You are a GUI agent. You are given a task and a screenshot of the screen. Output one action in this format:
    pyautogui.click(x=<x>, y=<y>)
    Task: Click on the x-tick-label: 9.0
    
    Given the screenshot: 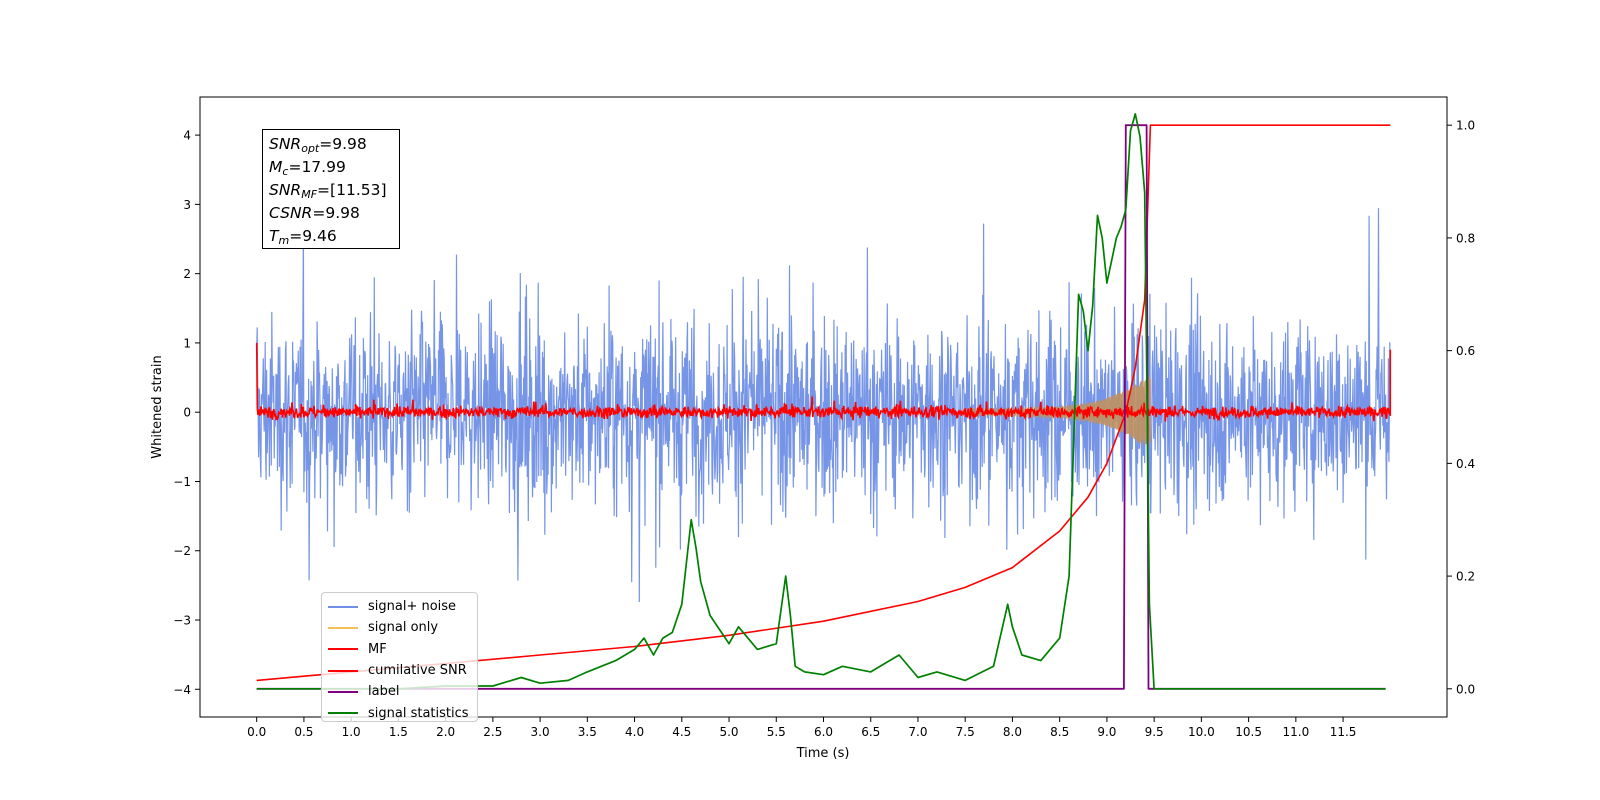 What is the action you would take?
    pyautogui.click(x=1106, y=732)
    